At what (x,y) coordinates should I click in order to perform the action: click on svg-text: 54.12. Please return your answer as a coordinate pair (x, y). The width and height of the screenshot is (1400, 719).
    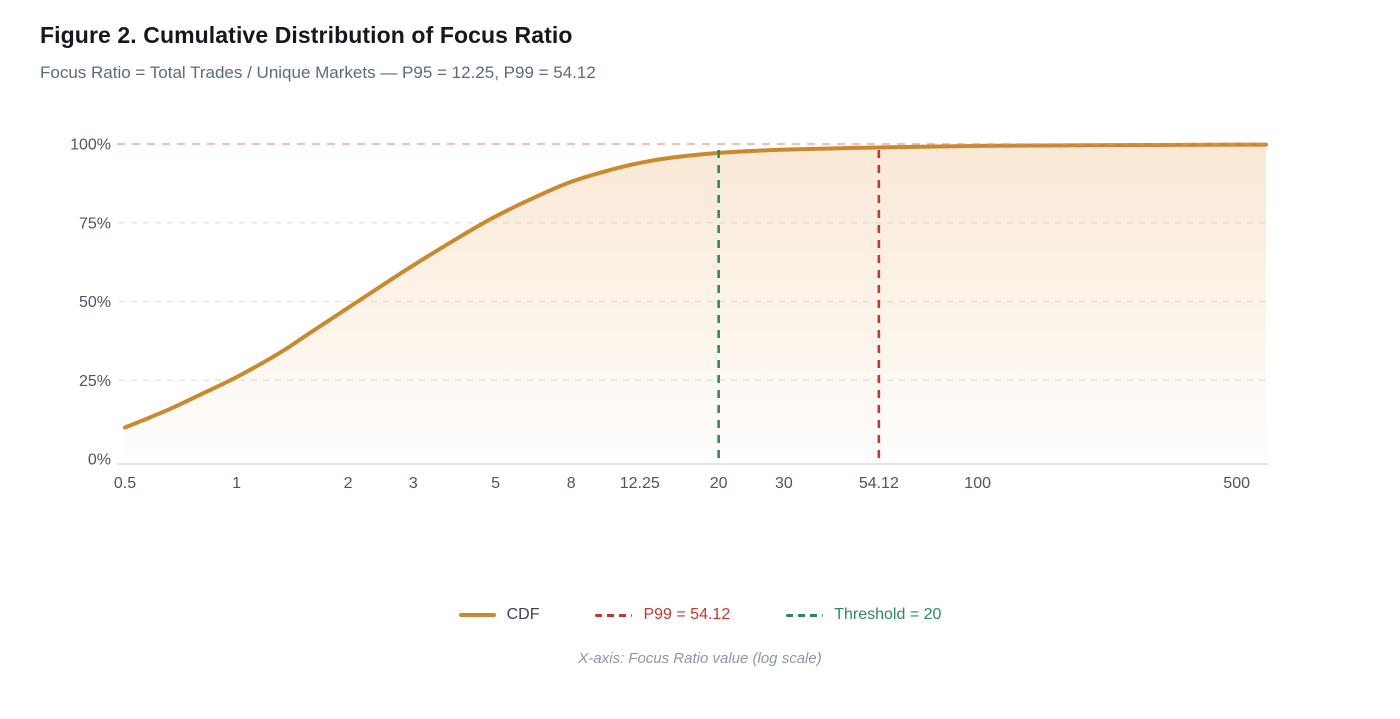
    Looking at the image, I should click on (879, 483).